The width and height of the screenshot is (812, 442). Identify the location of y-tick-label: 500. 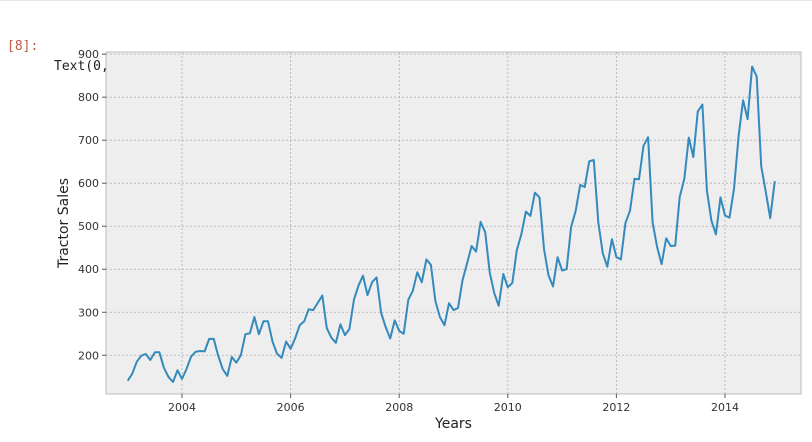
(88, 226).